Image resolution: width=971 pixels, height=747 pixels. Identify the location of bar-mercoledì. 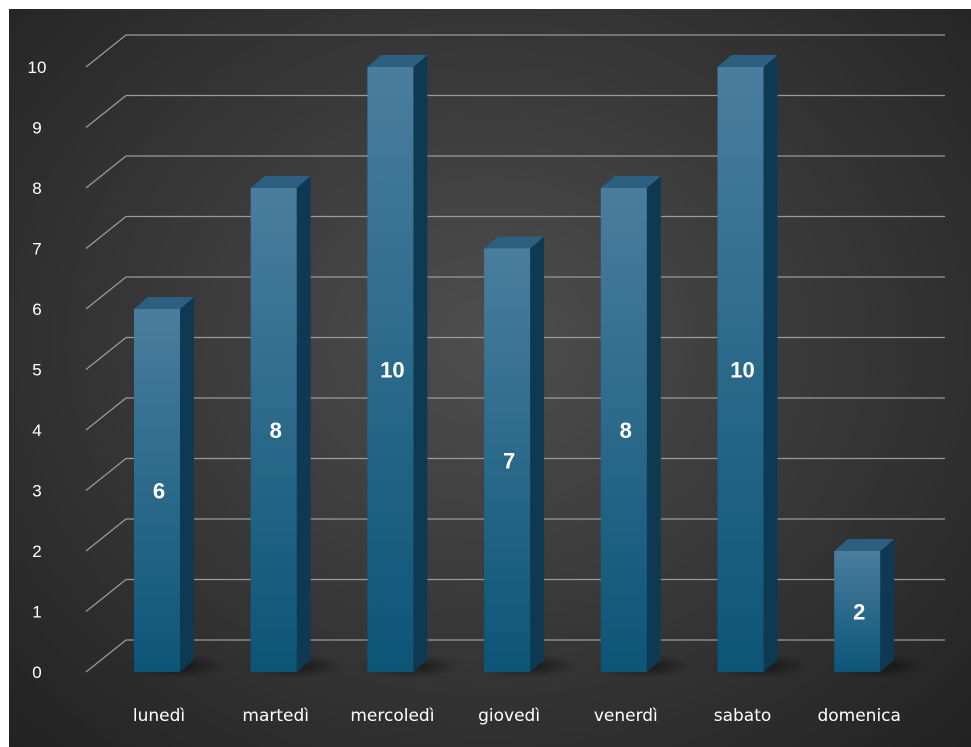
(397, 363).